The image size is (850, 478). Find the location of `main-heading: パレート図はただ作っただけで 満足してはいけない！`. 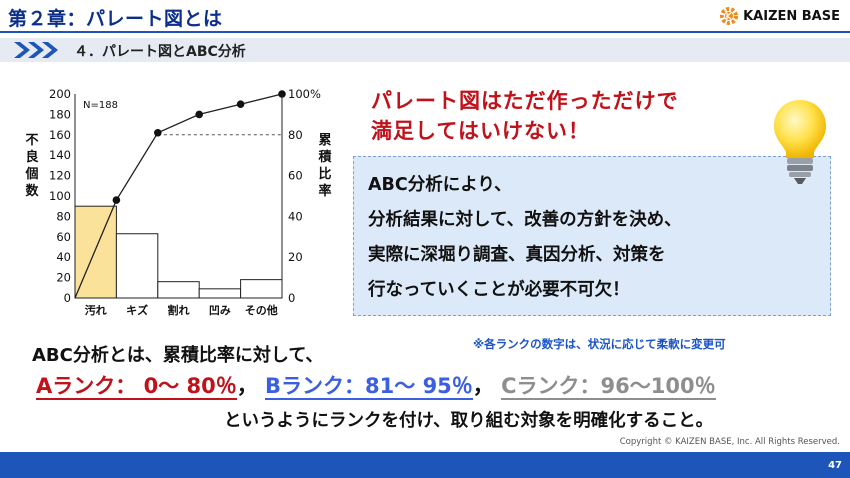

main-heading: パレート図はただ作っただけで 満足してはいけない！ is located at coordinates (525, 116).